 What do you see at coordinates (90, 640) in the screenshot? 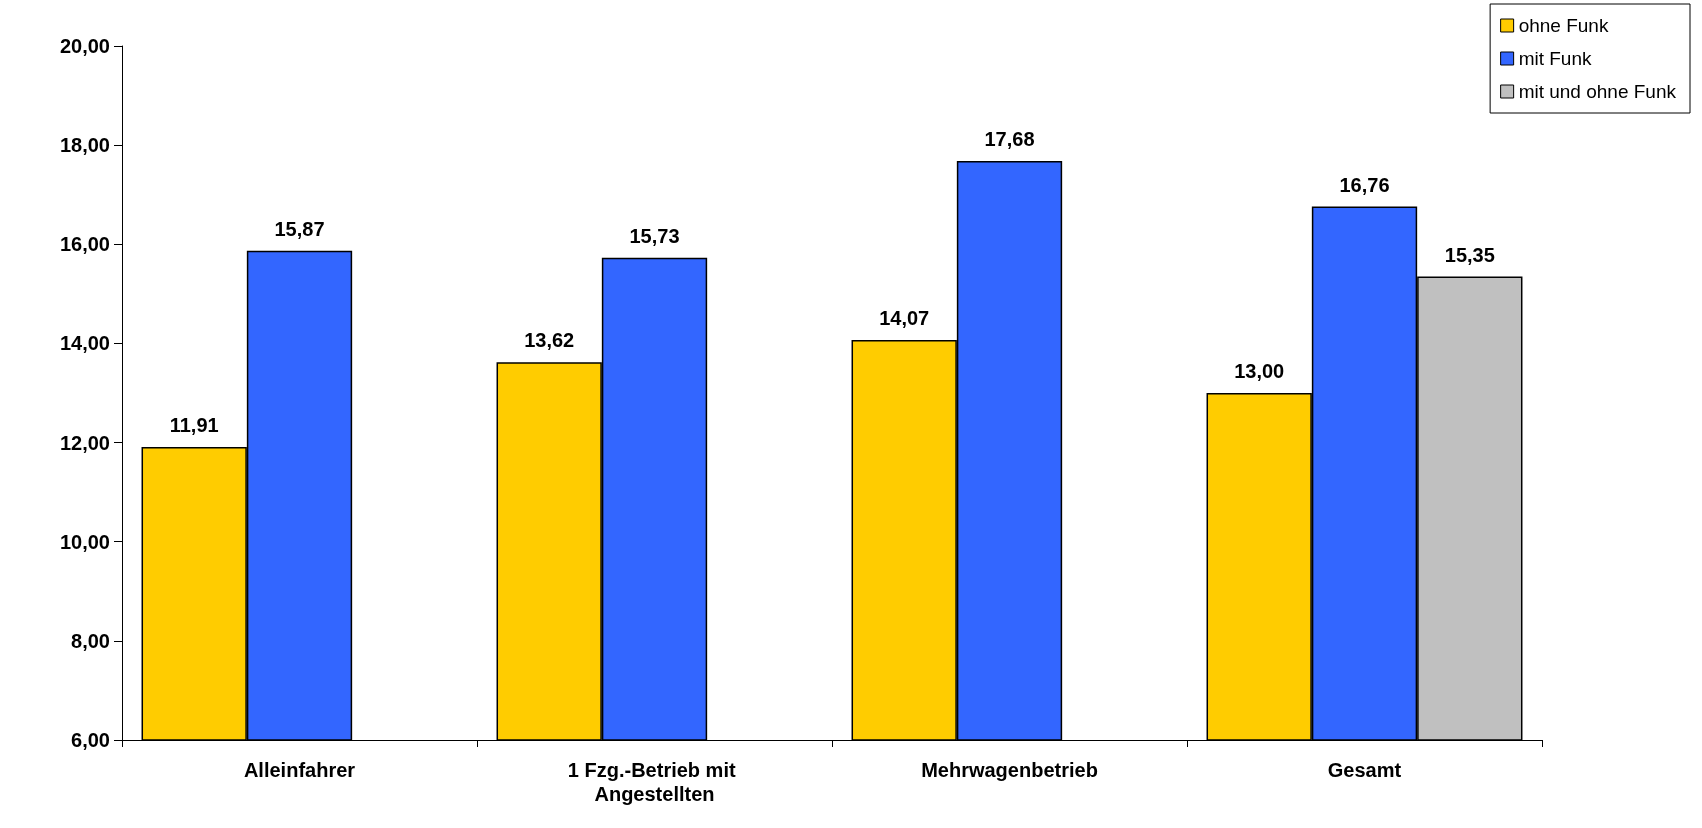
I see `y-tick-label: 8,00` at bounding box center [90, 640].